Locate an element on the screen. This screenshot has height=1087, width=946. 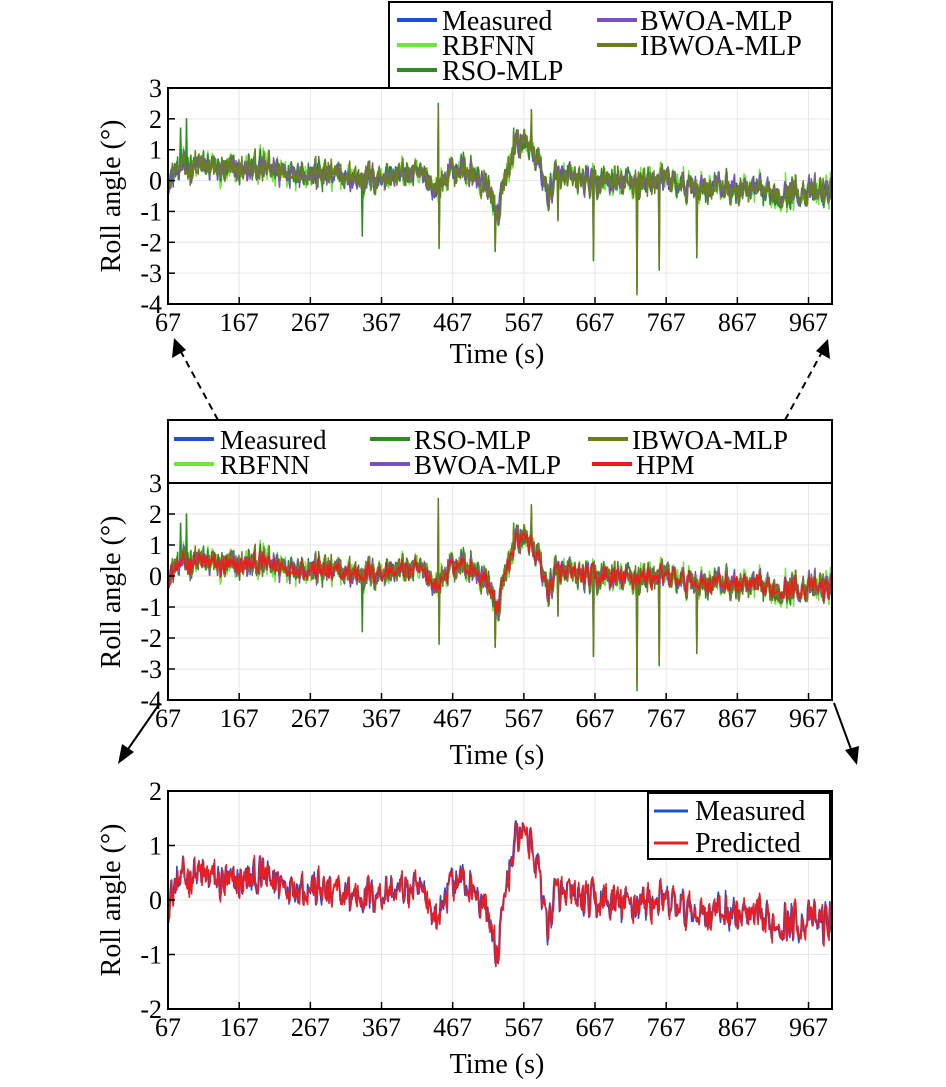
middle-plot-area is located at coordinates (500, 594).